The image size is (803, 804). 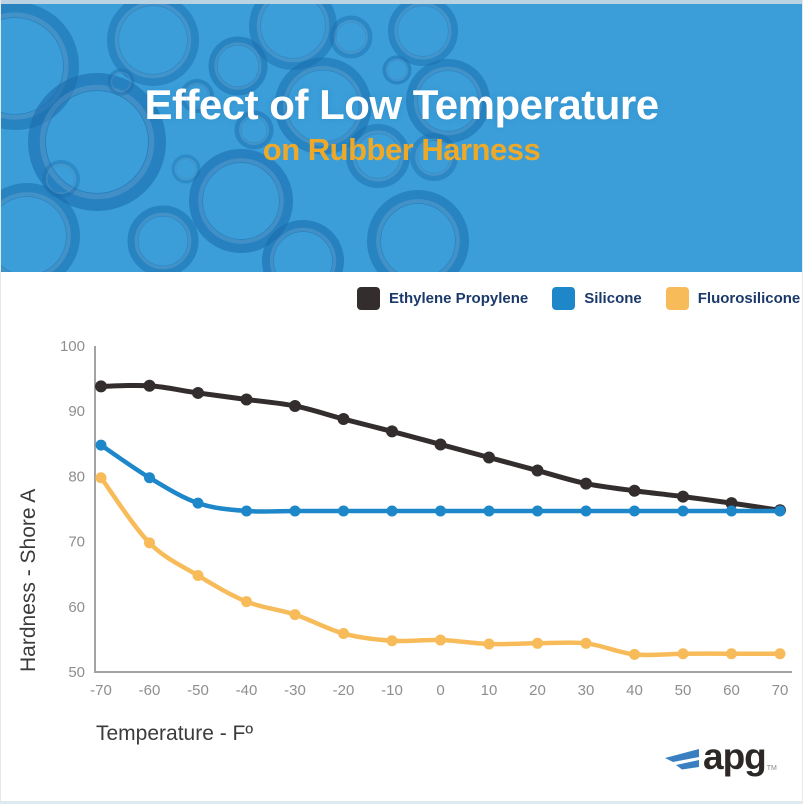 What do you see at coordinates (76, 672) in the screenshot?
I see `y-tick-label: 50` at bounding box center [76, 672].